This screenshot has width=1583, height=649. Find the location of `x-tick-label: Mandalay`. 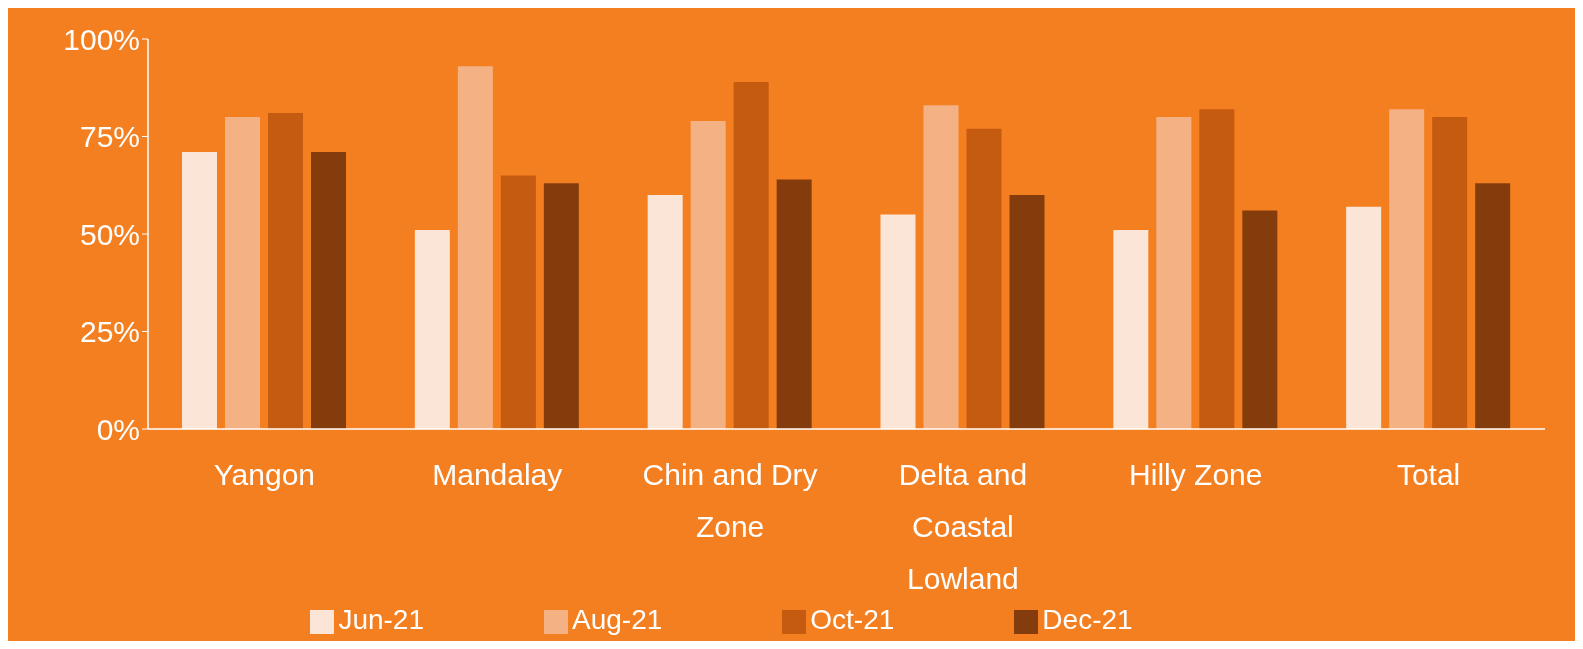

x-tick-label: Mandalay is located at coordinates (497, 474).